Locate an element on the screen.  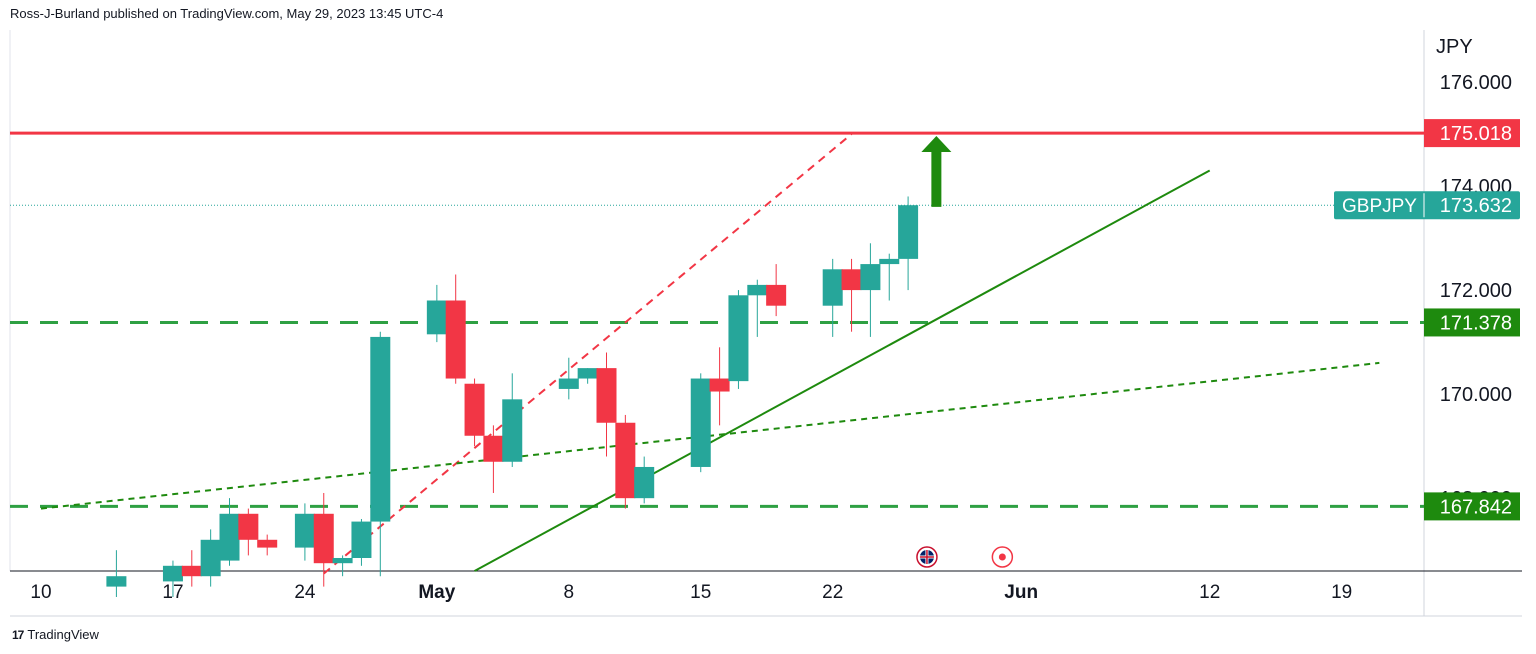
tradingview-logo-icon: 17 is located at coordinates (18, 634).